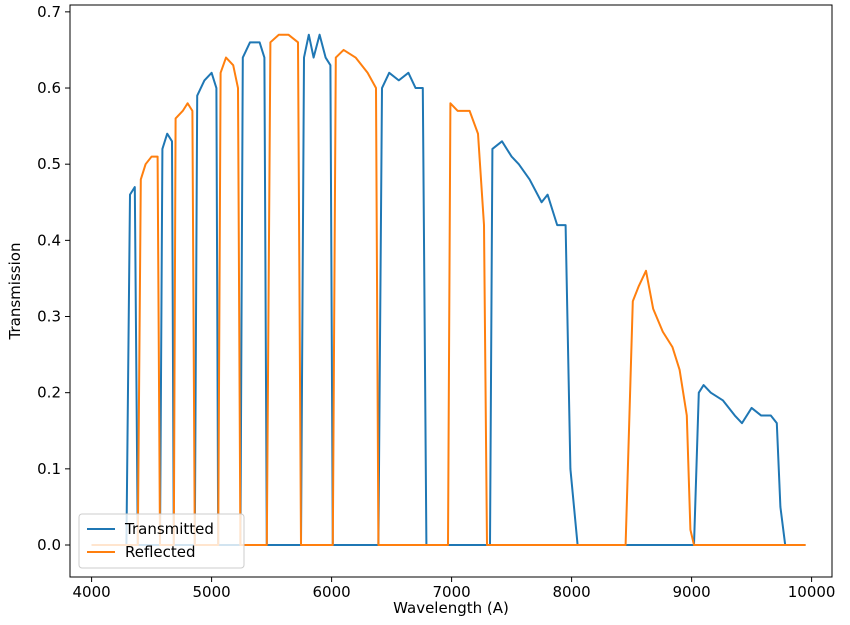 The height and width of the screenshot is (625, 850). I want to click on legend-box, so click(161, 541).